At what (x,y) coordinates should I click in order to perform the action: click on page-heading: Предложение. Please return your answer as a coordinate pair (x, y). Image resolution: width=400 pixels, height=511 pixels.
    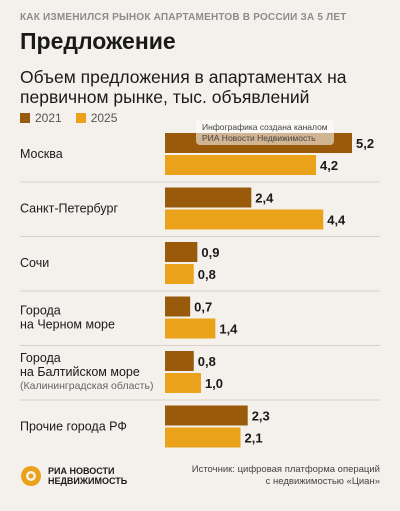
    Looking at the image, I should click on (98, 41).